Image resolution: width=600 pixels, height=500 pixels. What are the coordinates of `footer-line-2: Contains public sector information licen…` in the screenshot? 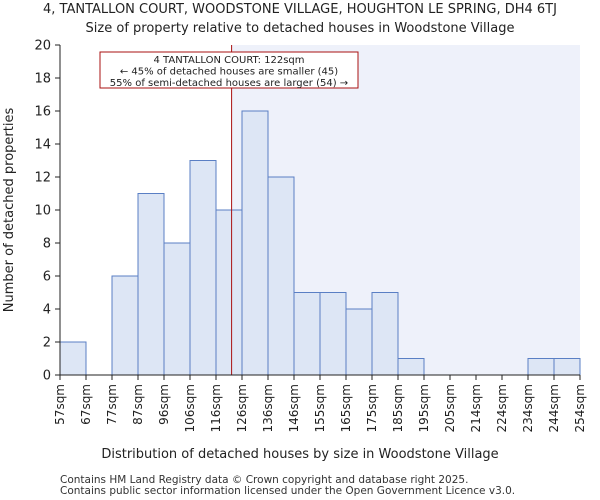 It's located at (287, 491).